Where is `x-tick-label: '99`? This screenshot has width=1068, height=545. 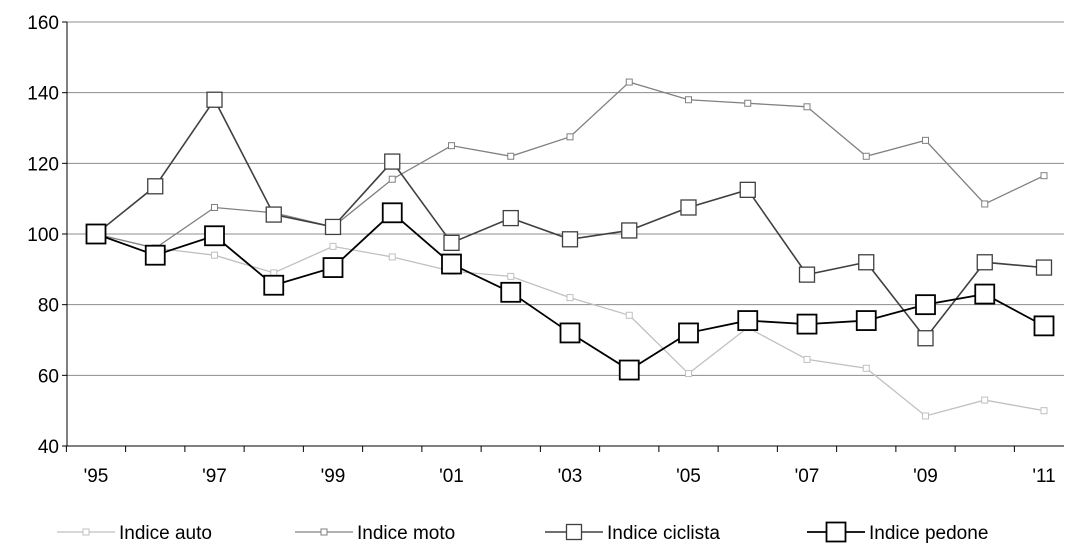
x-tick-label: '99 is located at coordinates (333, 476).